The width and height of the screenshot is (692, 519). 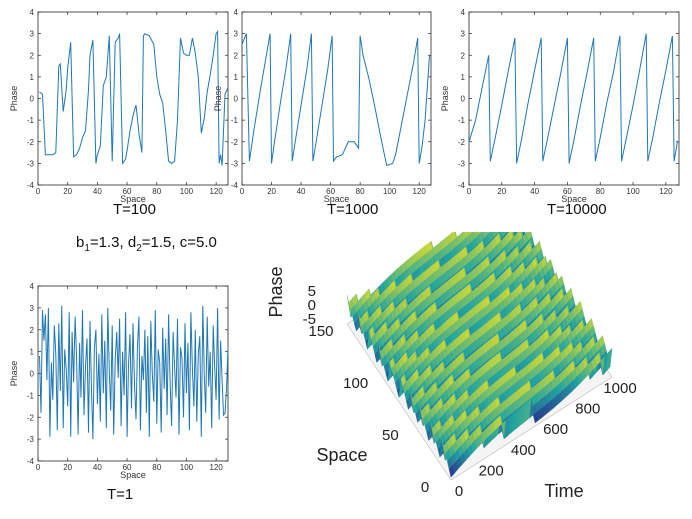 I want to click on space-tick-label: 100, so click(x=355, y=383).